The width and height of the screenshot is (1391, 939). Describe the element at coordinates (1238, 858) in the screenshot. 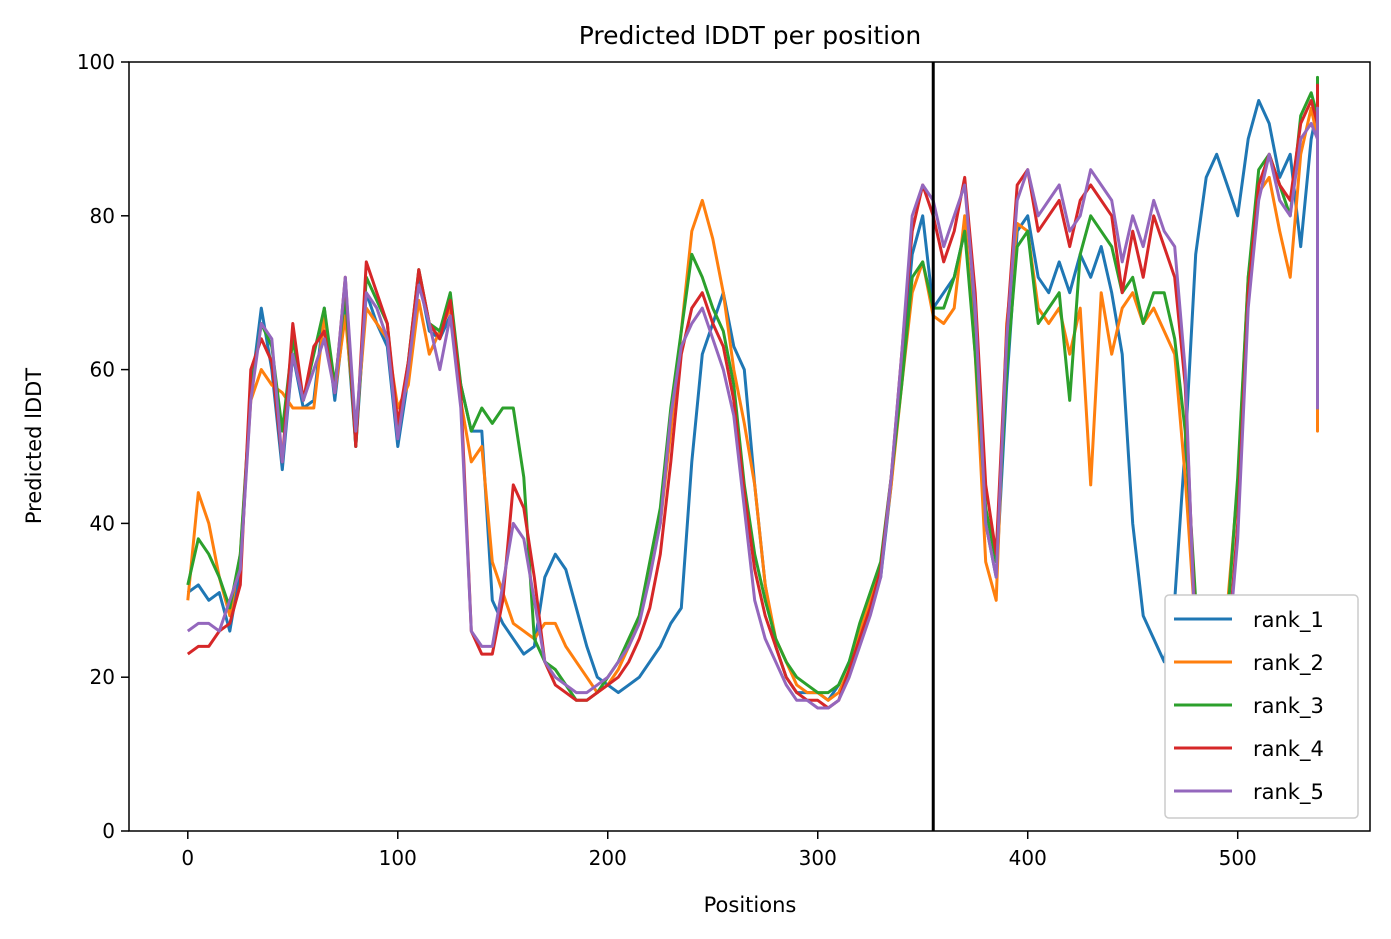

I see `x-tick-label: 500` at that location.